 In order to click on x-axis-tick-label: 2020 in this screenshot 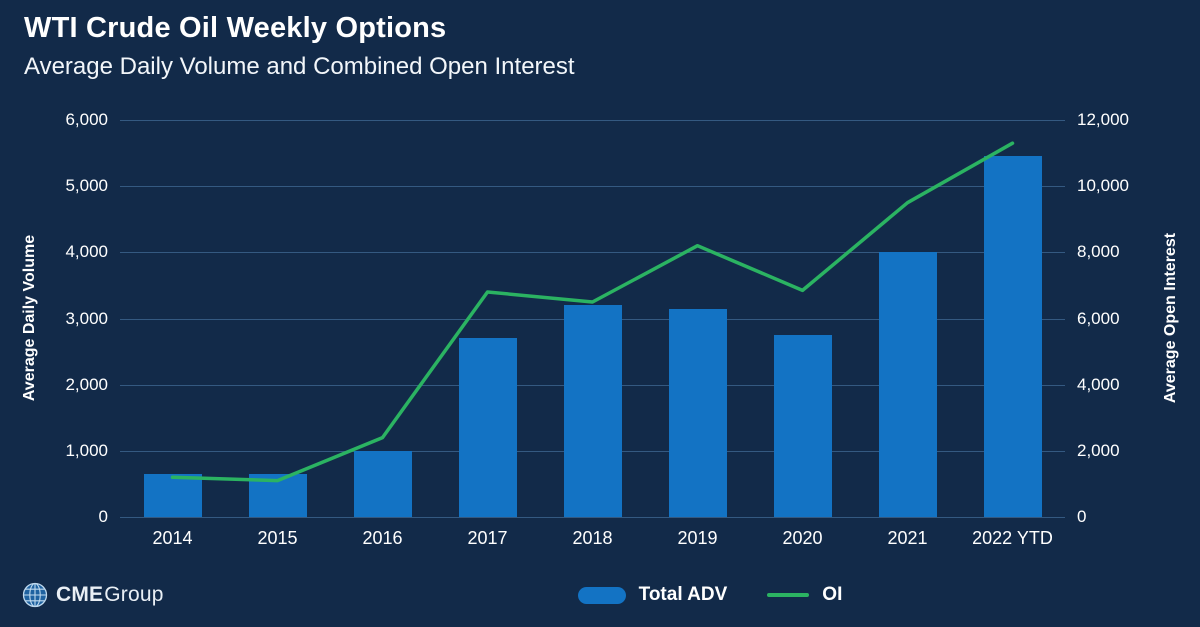, I will do `click(802, 538)`.